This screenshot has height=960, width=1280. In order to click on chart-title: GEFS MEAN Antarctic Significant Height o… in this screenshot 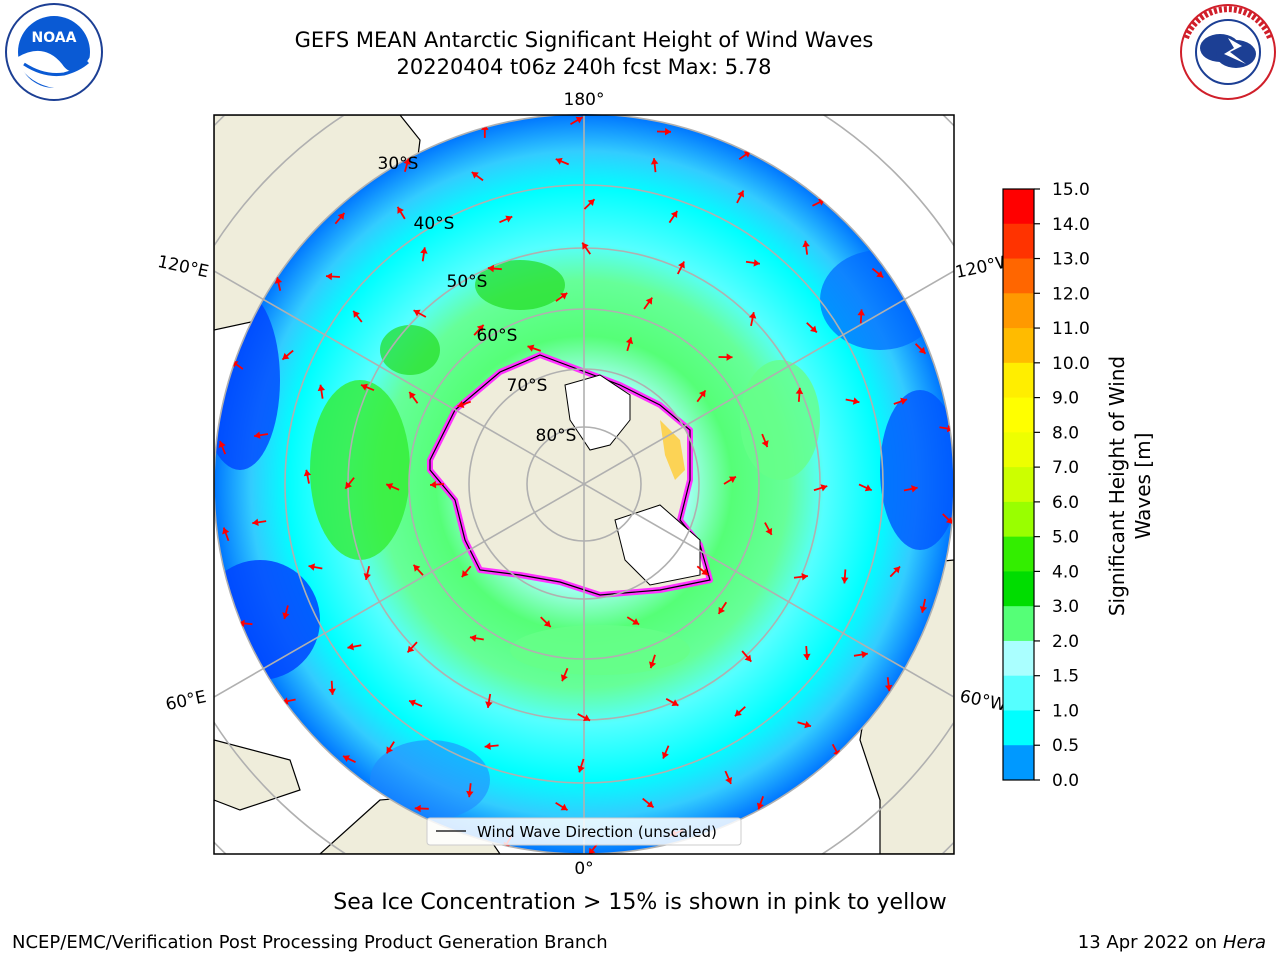, I will do `click(584, 40)`.